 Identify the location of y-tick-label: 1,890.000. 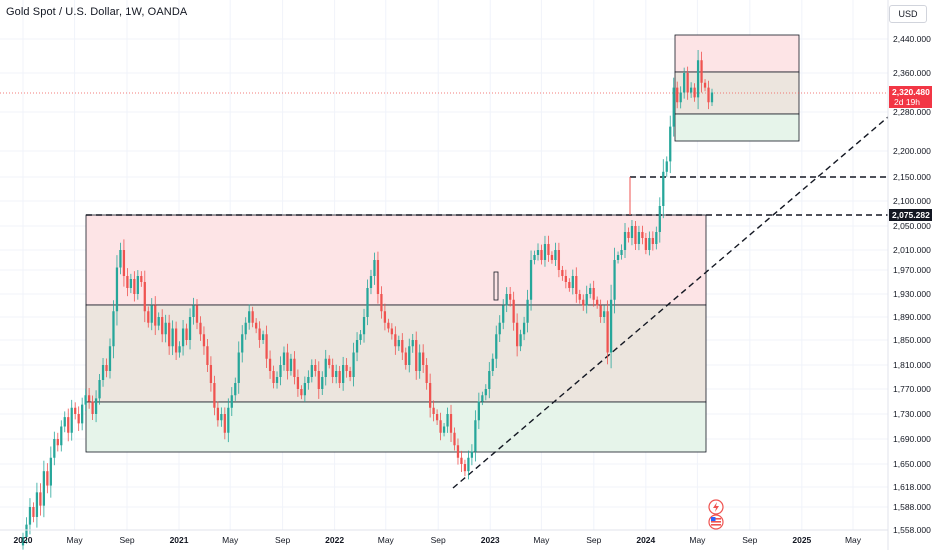
(912, 317).